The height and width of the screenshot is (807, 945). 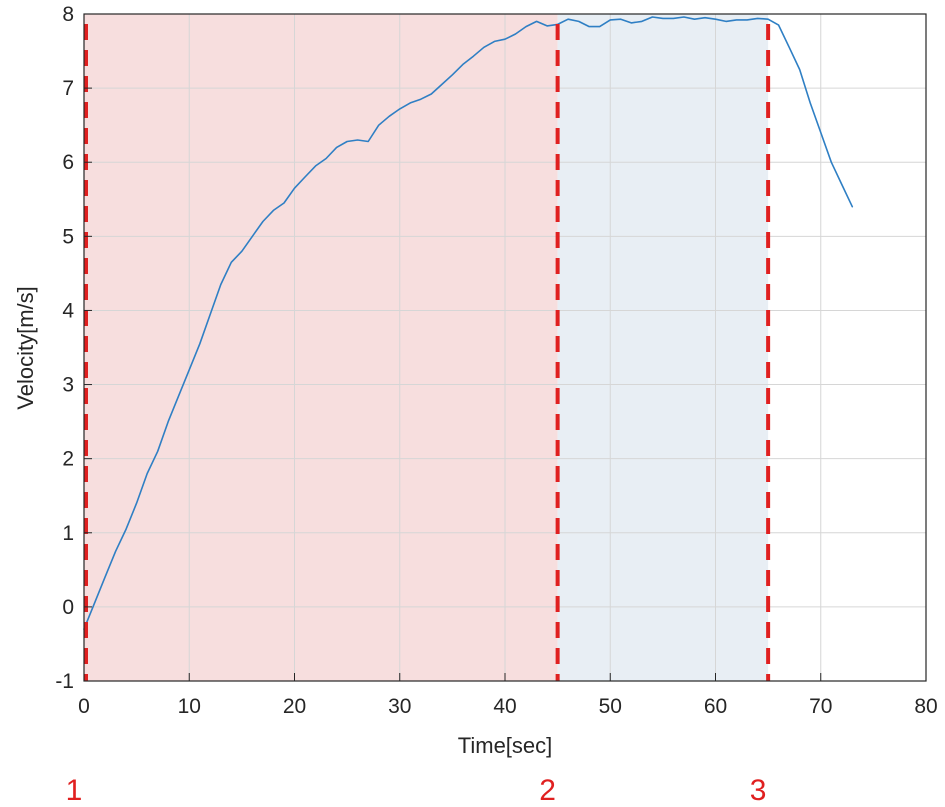 What do you see at coordinates (68, 88) in the screenshot?
I see `y-tick-label: 7` at bounding box center [68, 88].